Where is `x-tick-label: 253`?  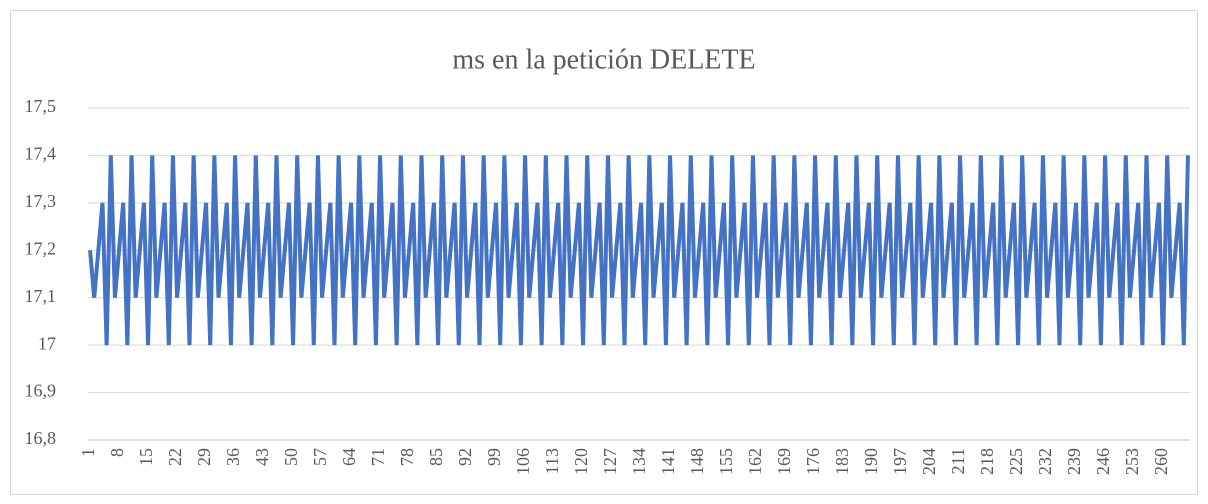 x-tick-label: 253 is located at coordinates (1132, 461).